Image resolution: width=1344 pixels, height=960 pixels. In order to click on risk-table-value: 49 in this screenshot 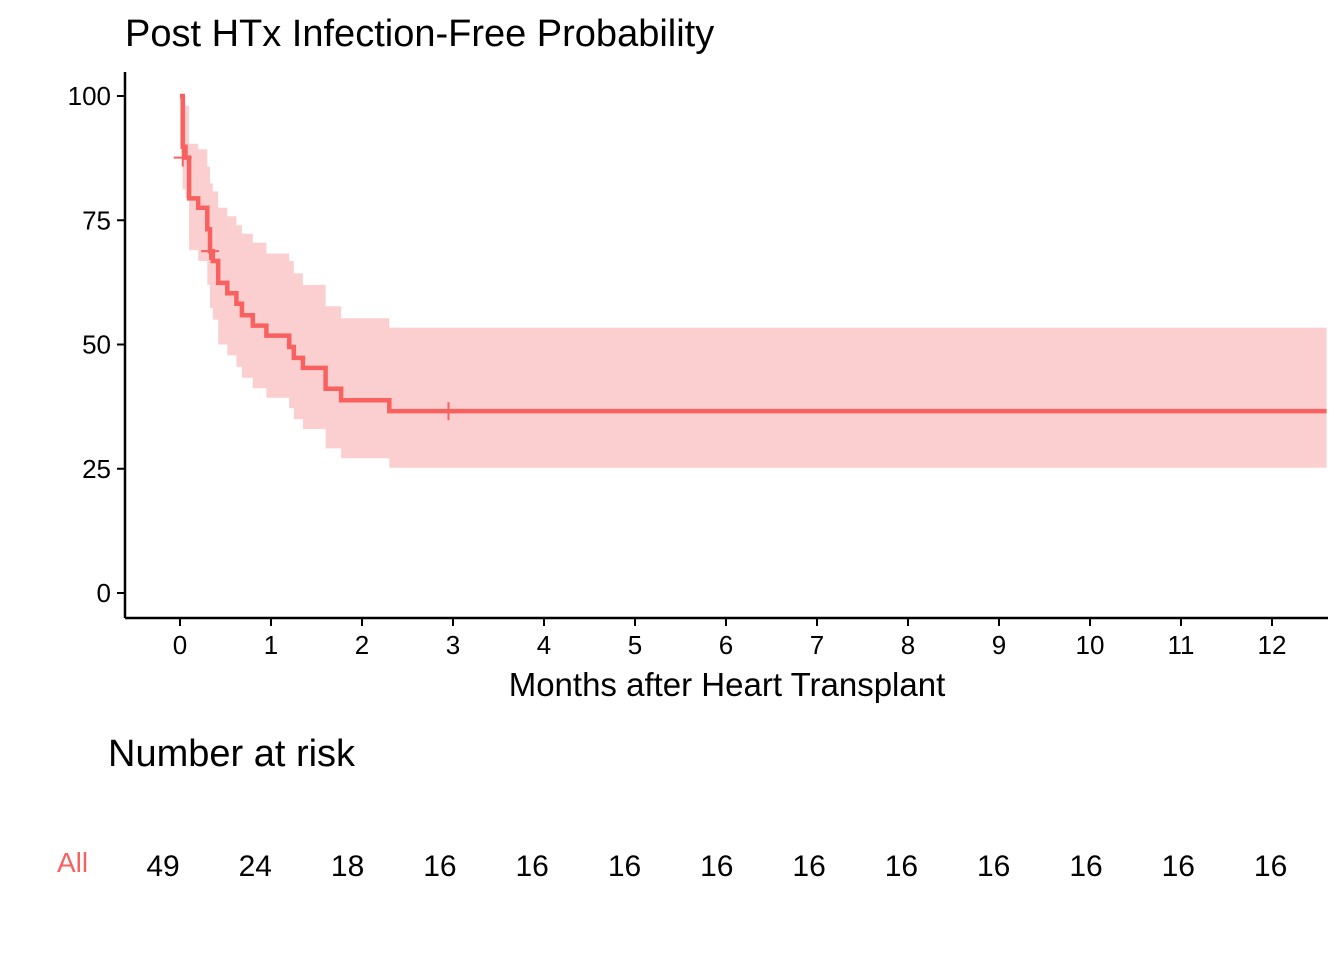, I will do `click(162, 866)`.